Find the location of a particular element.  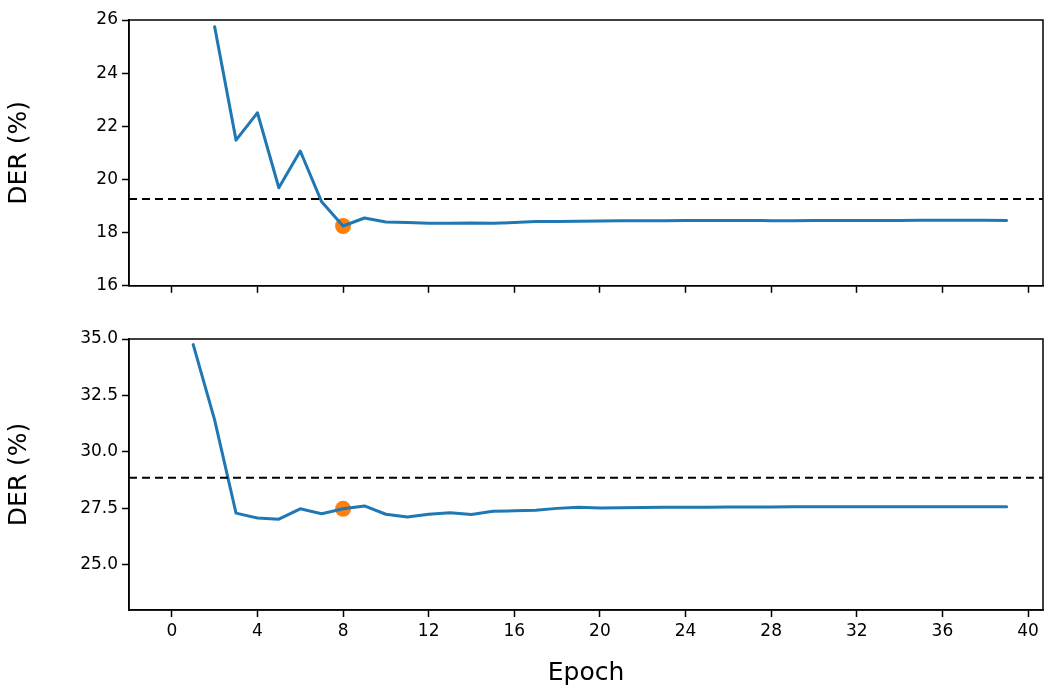

x-tick-label: 20 is located at coordinates (600, 629).